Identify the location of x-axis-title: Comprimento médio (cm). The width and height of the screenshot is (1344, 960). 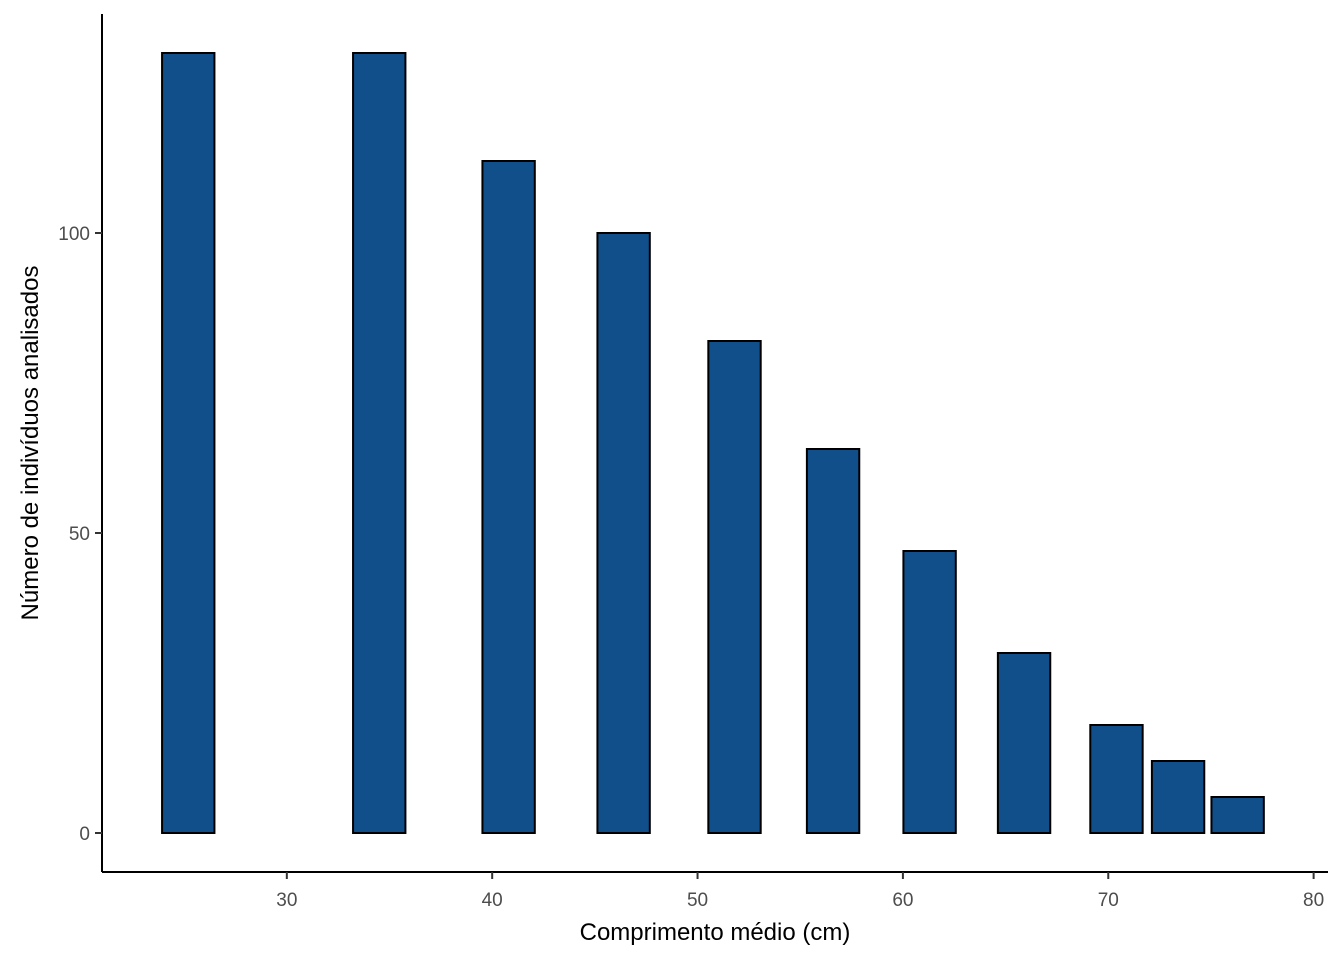
(715, 932).